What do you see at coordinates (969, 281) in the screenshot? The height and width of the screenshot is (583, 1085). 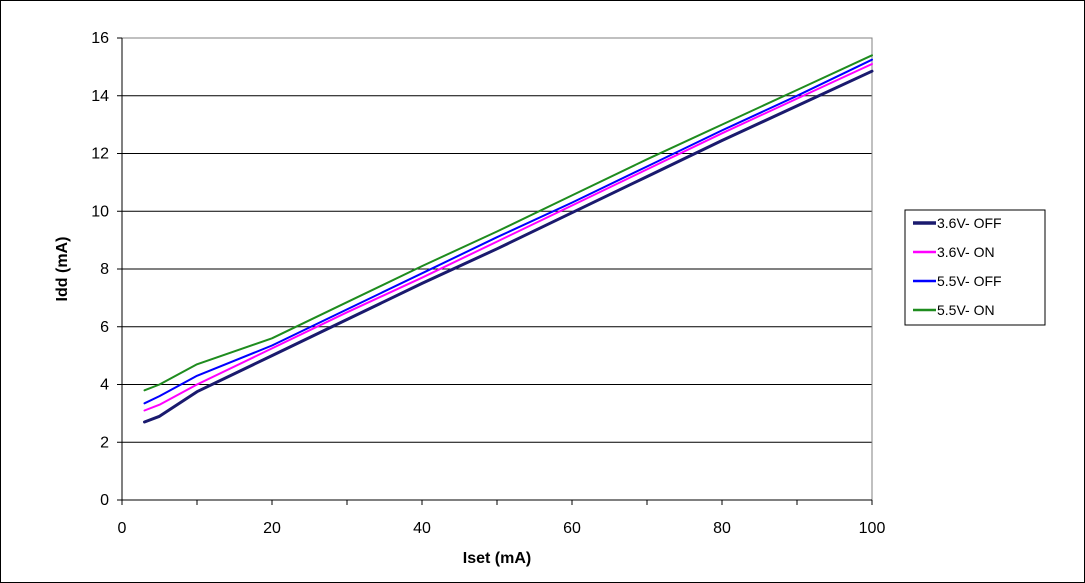 I see `legend-label: 5.5V- OFF` at bounding box center [969, 281].